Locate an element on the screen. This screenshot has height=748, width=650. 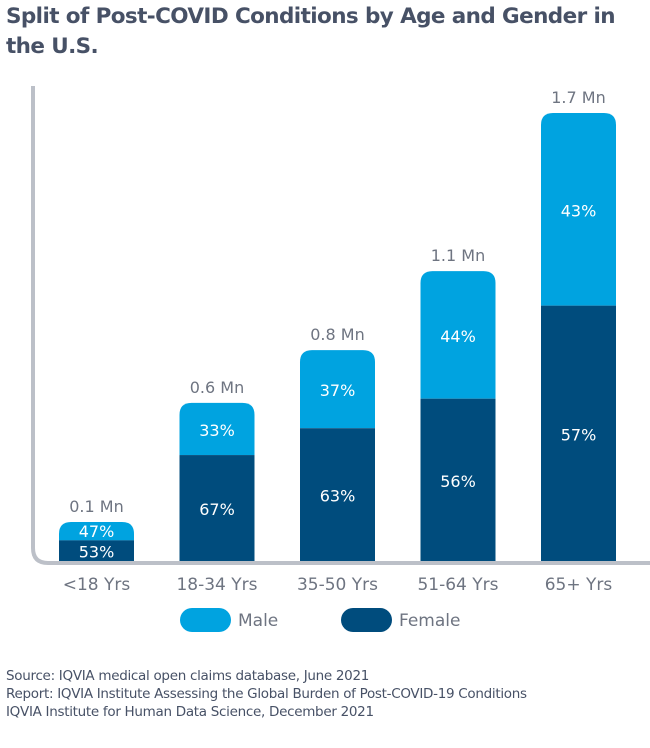
x-tick-label: 18-34 Yrs is located at coordinates (216, 585).